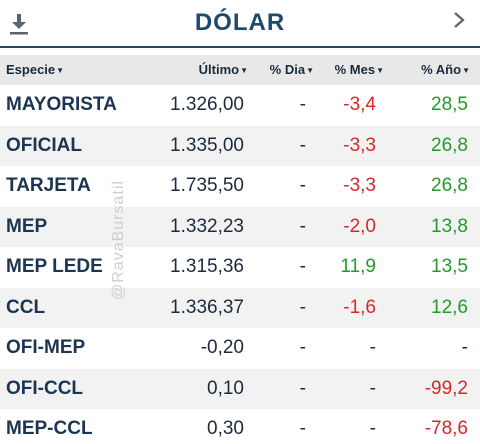 Image resolution: width=480 pixels, height=444 pixels. I want to click on row-name-link: MEP-CCL, so click(49, 428).